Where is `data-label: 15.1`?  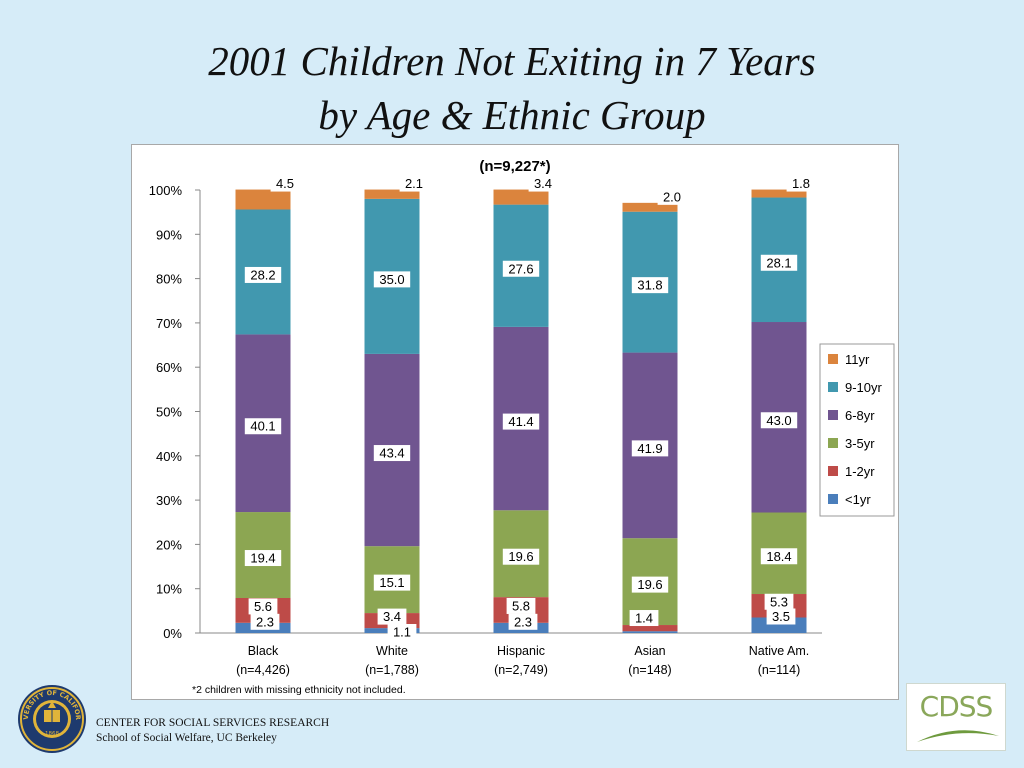 data-label: 15.1 is located at coordinates (391, 582).